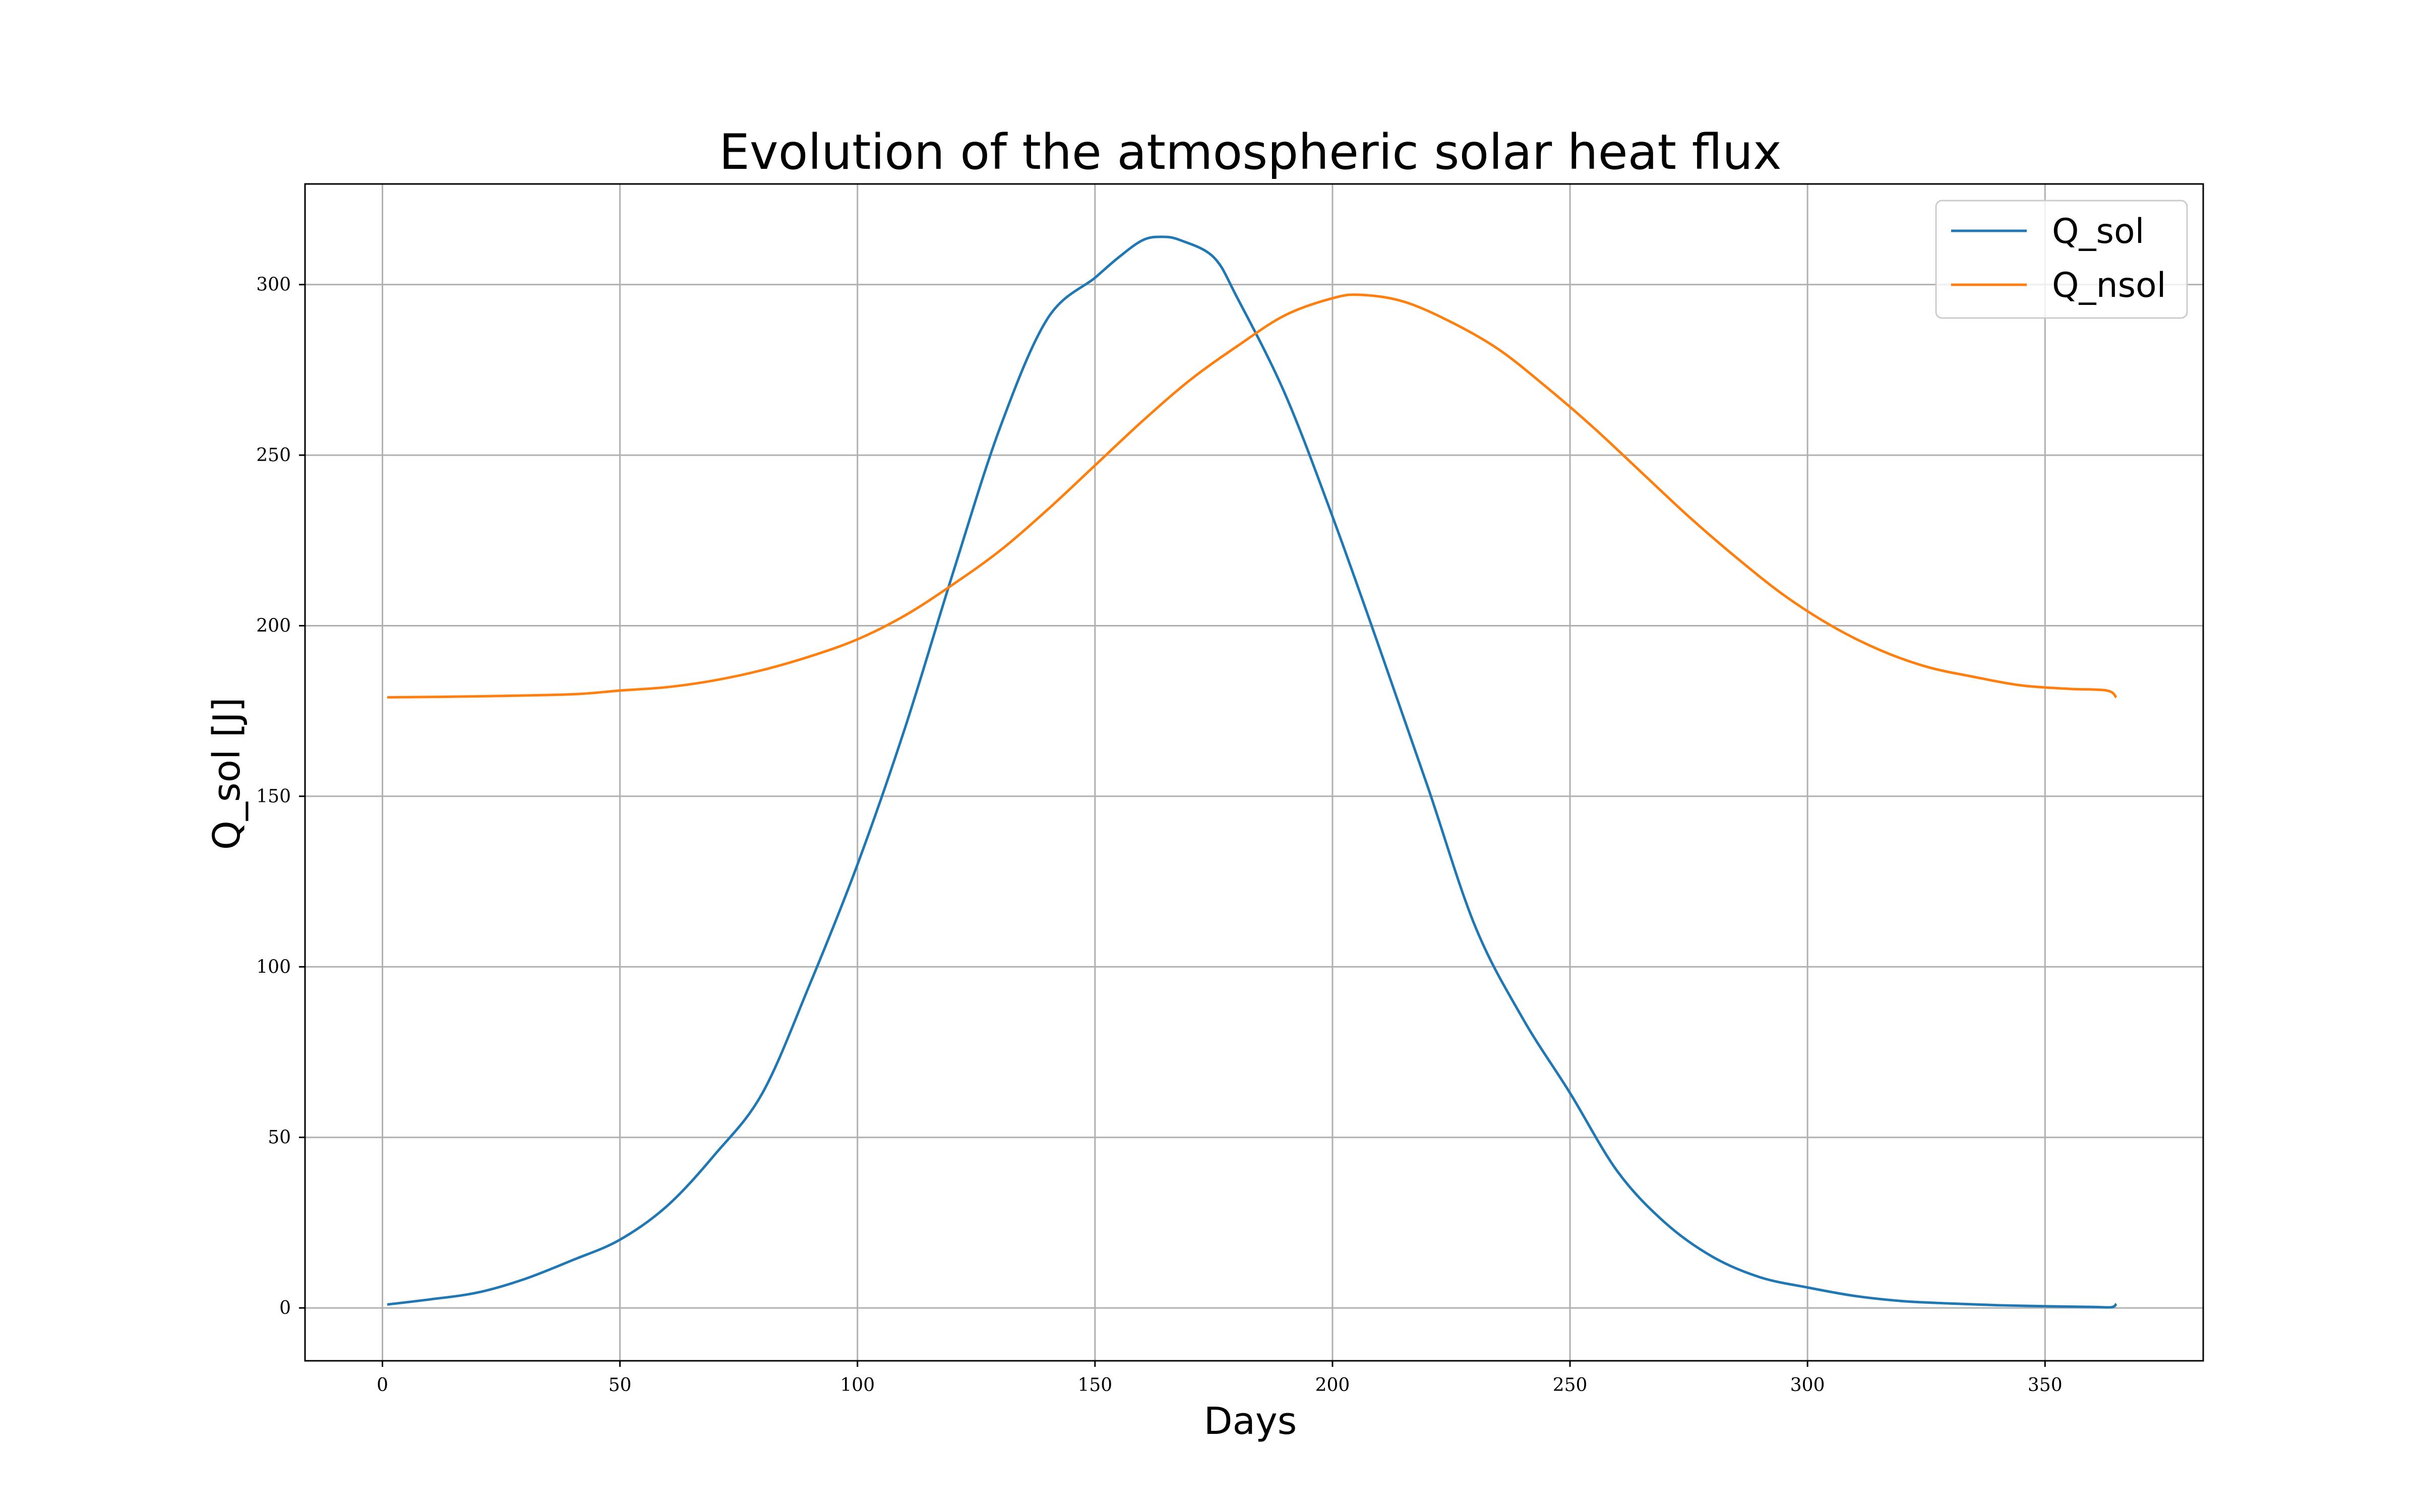 The height and width of the screenshot is (1512, 2420). What do you see at coordinates (273, 625) in the screenshot?
I see `y-tick-label: 200` at bounding box center [273, 625].